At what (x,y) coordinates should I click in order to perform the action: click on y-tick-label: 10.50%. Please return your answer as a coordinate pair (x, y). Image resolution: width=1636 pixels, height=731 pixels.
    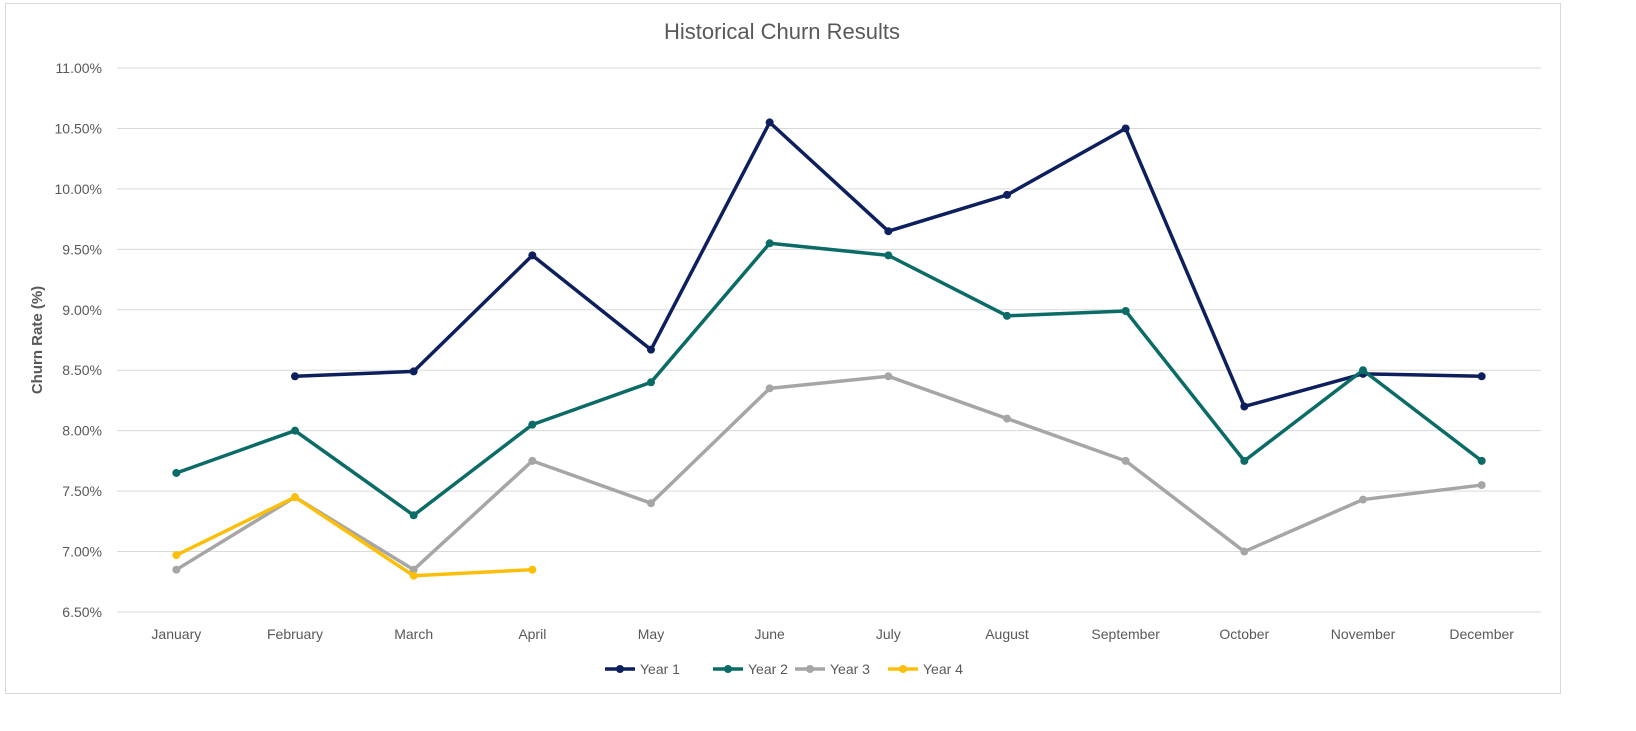
    Looking at the image, I should click on (78, 128).